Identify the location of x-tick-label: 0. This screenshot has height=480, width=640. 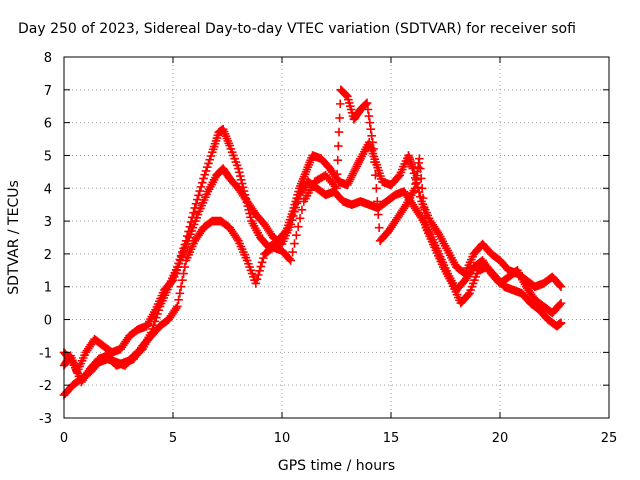
(64, 438).